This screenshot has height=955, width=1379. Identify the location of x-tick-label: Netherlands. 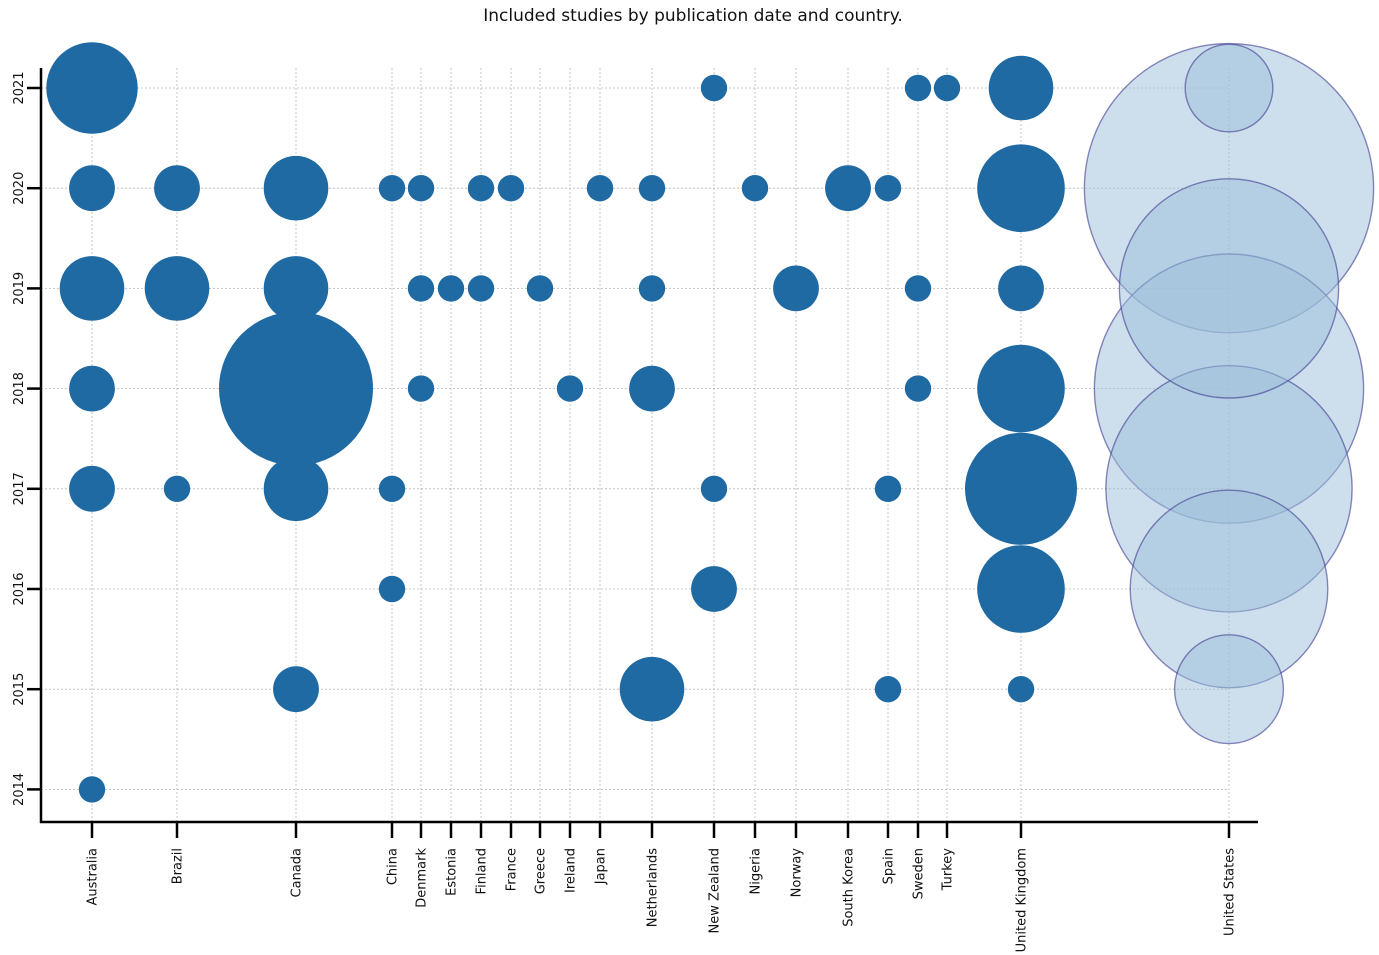
(653, 887).